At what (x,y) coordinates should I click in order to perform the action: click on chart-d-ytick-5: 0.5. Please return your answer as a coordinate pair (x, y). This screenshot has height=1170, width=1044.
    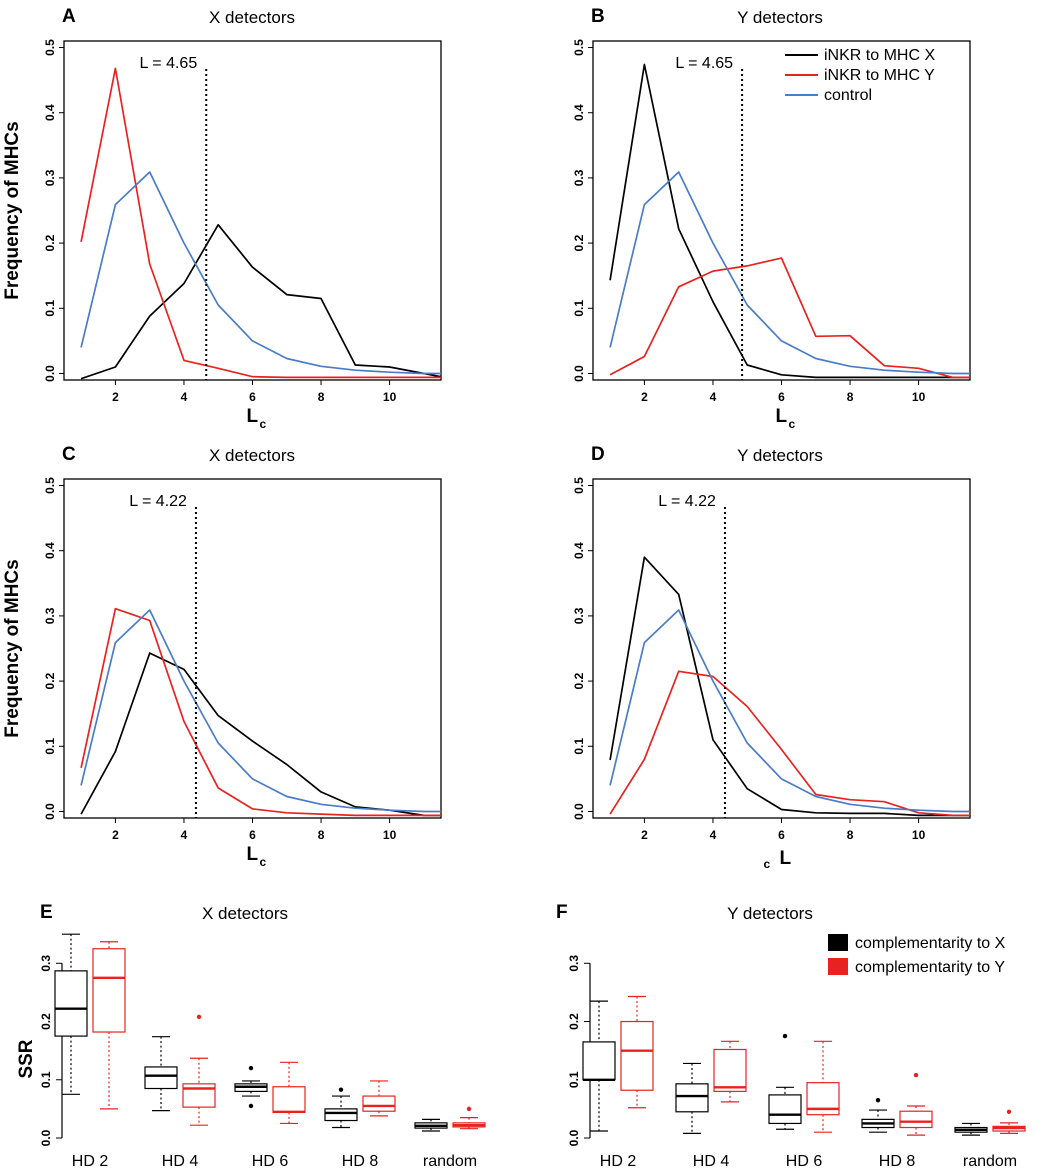
    Looking at the image, I should click on (579, 485).